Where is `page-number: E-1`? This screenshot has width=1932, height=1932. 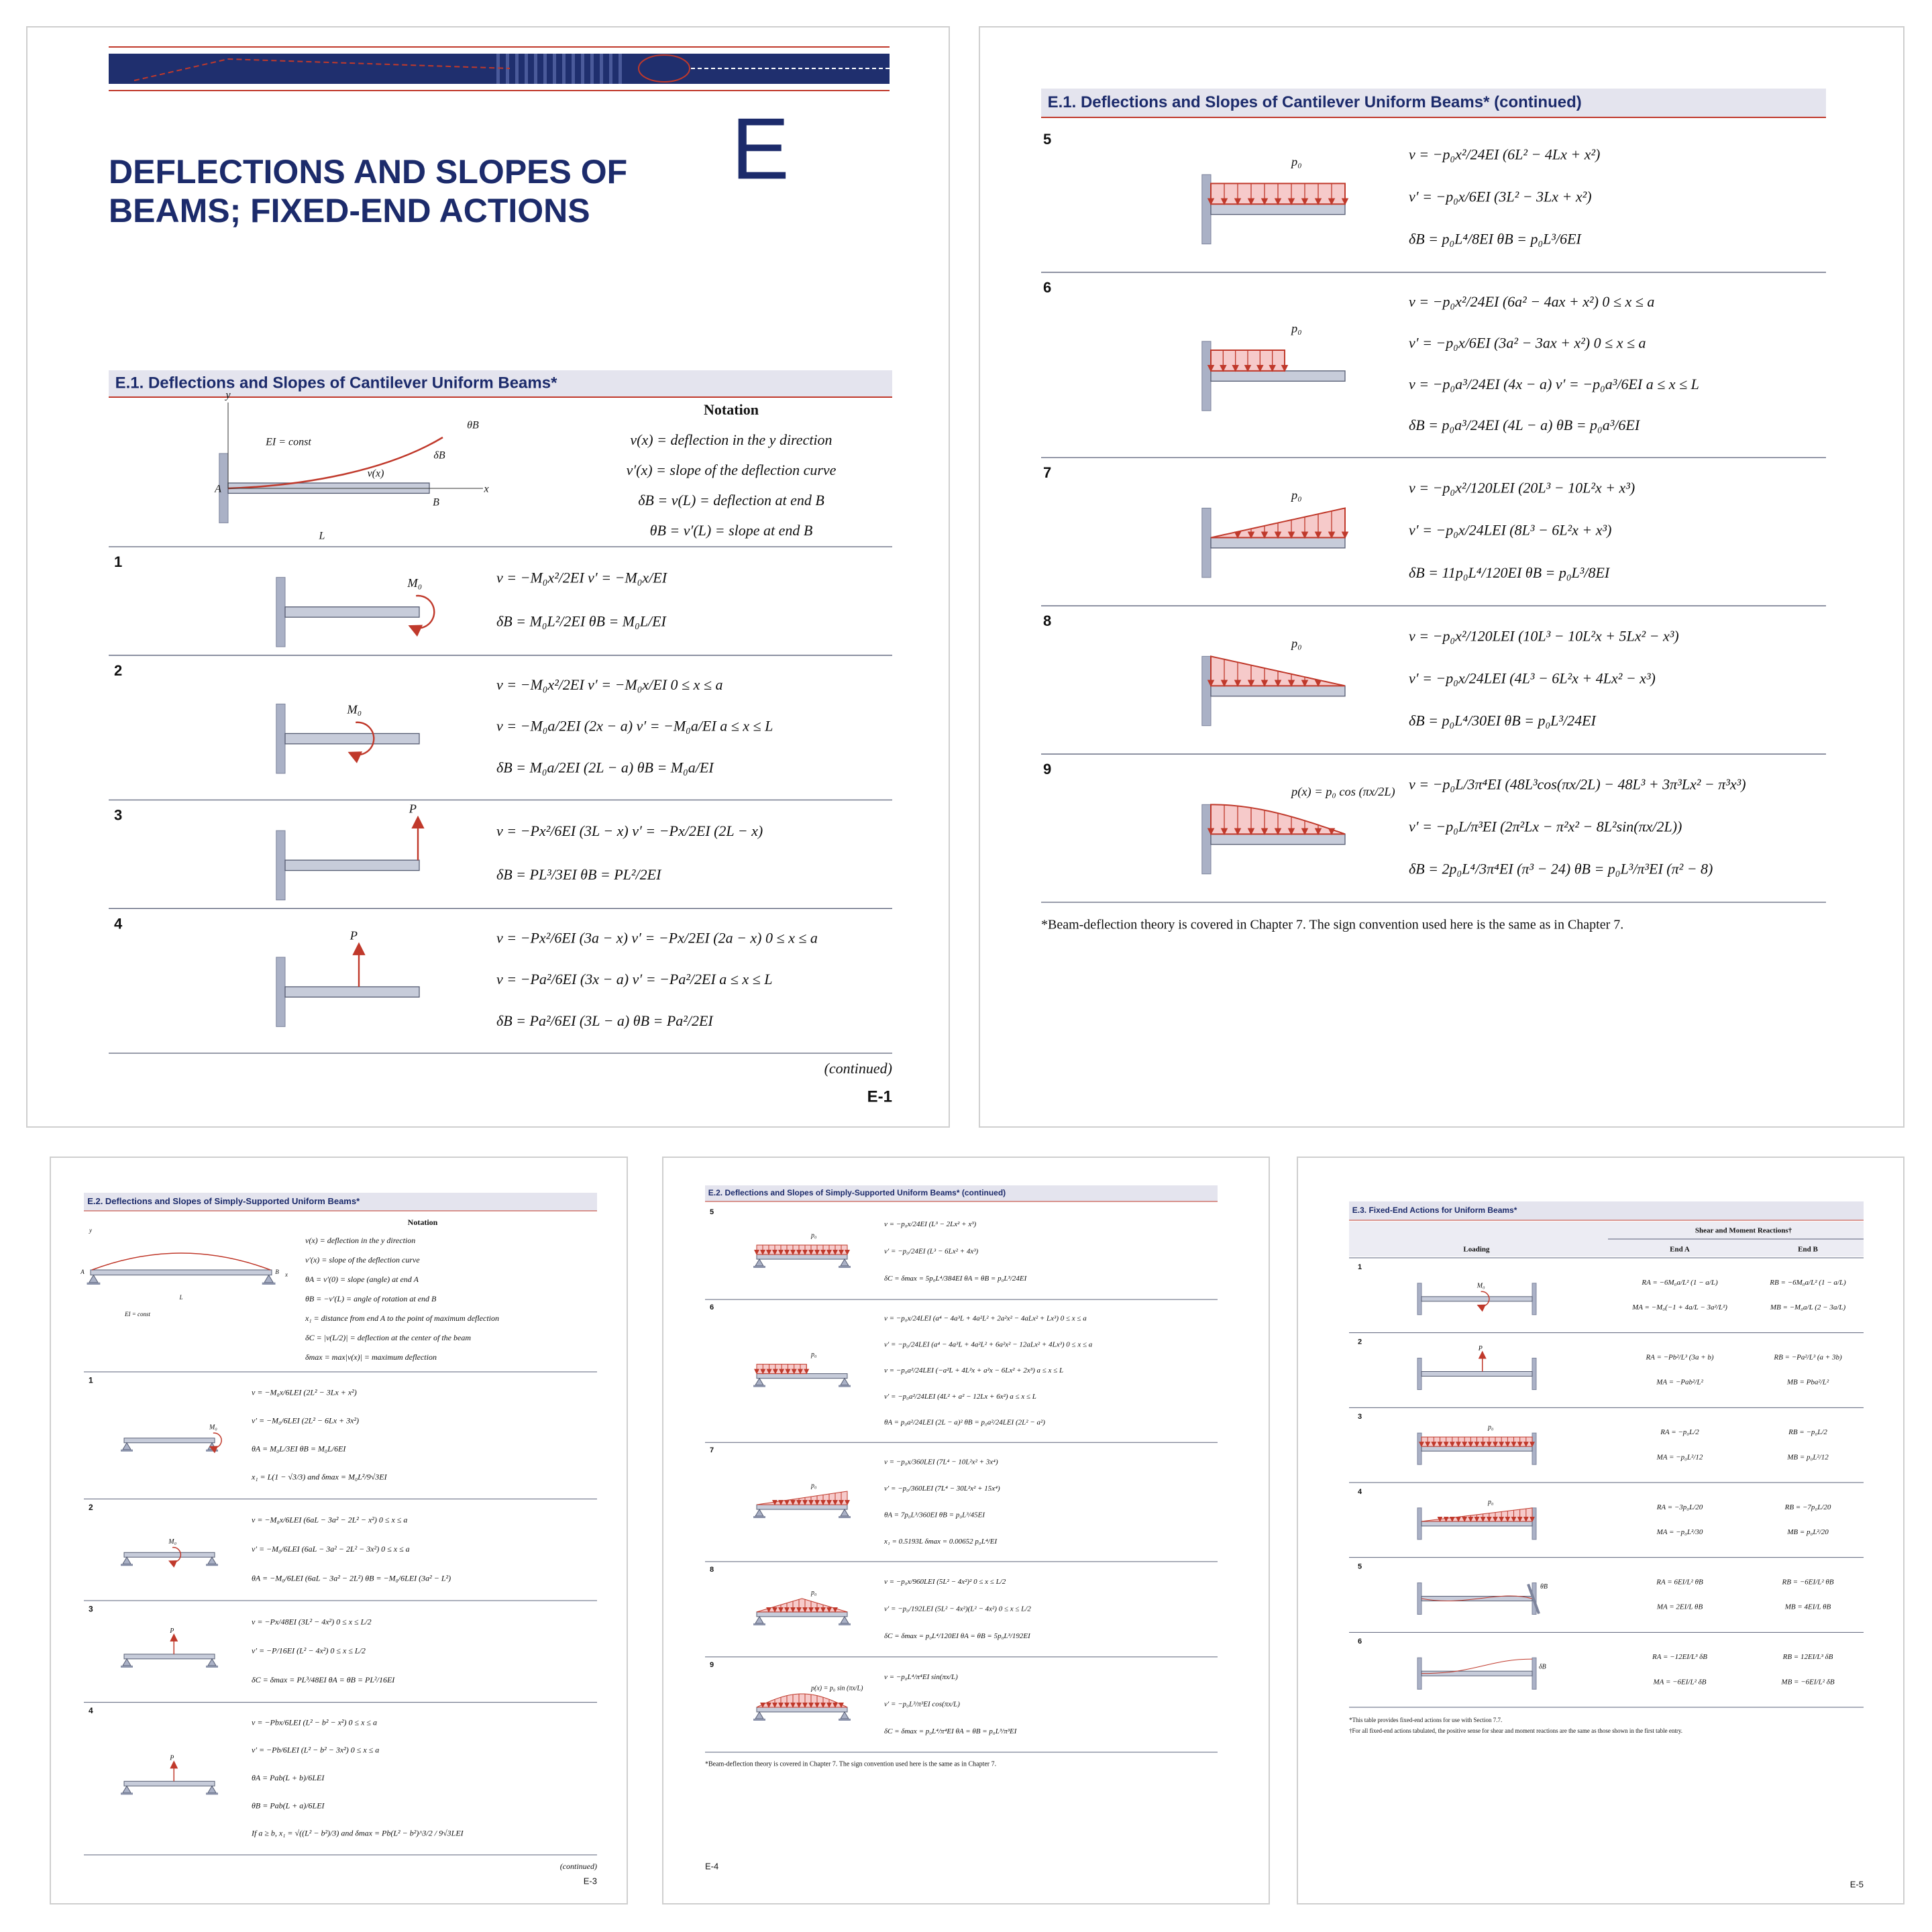
page-number: E-1 is located at coordinates (879, 1096).